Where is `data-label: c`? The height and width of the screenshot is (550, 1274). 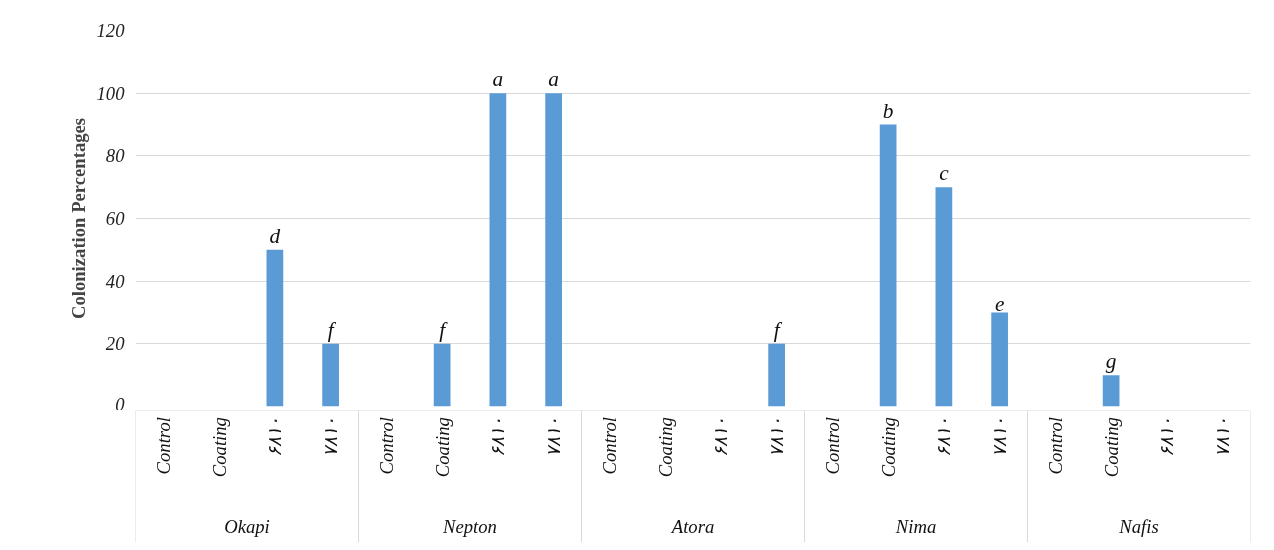 data-label: c is located at coordinates (944, 173).